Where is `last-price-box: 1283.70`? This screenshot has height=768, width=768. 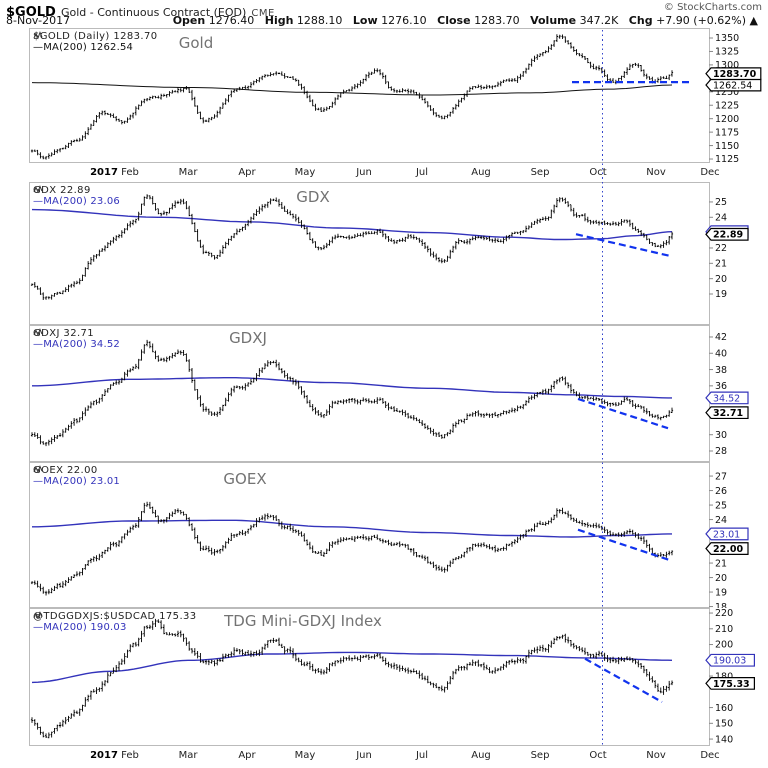 last-price-box: 1283.70 is located at coordinates (733, 73).